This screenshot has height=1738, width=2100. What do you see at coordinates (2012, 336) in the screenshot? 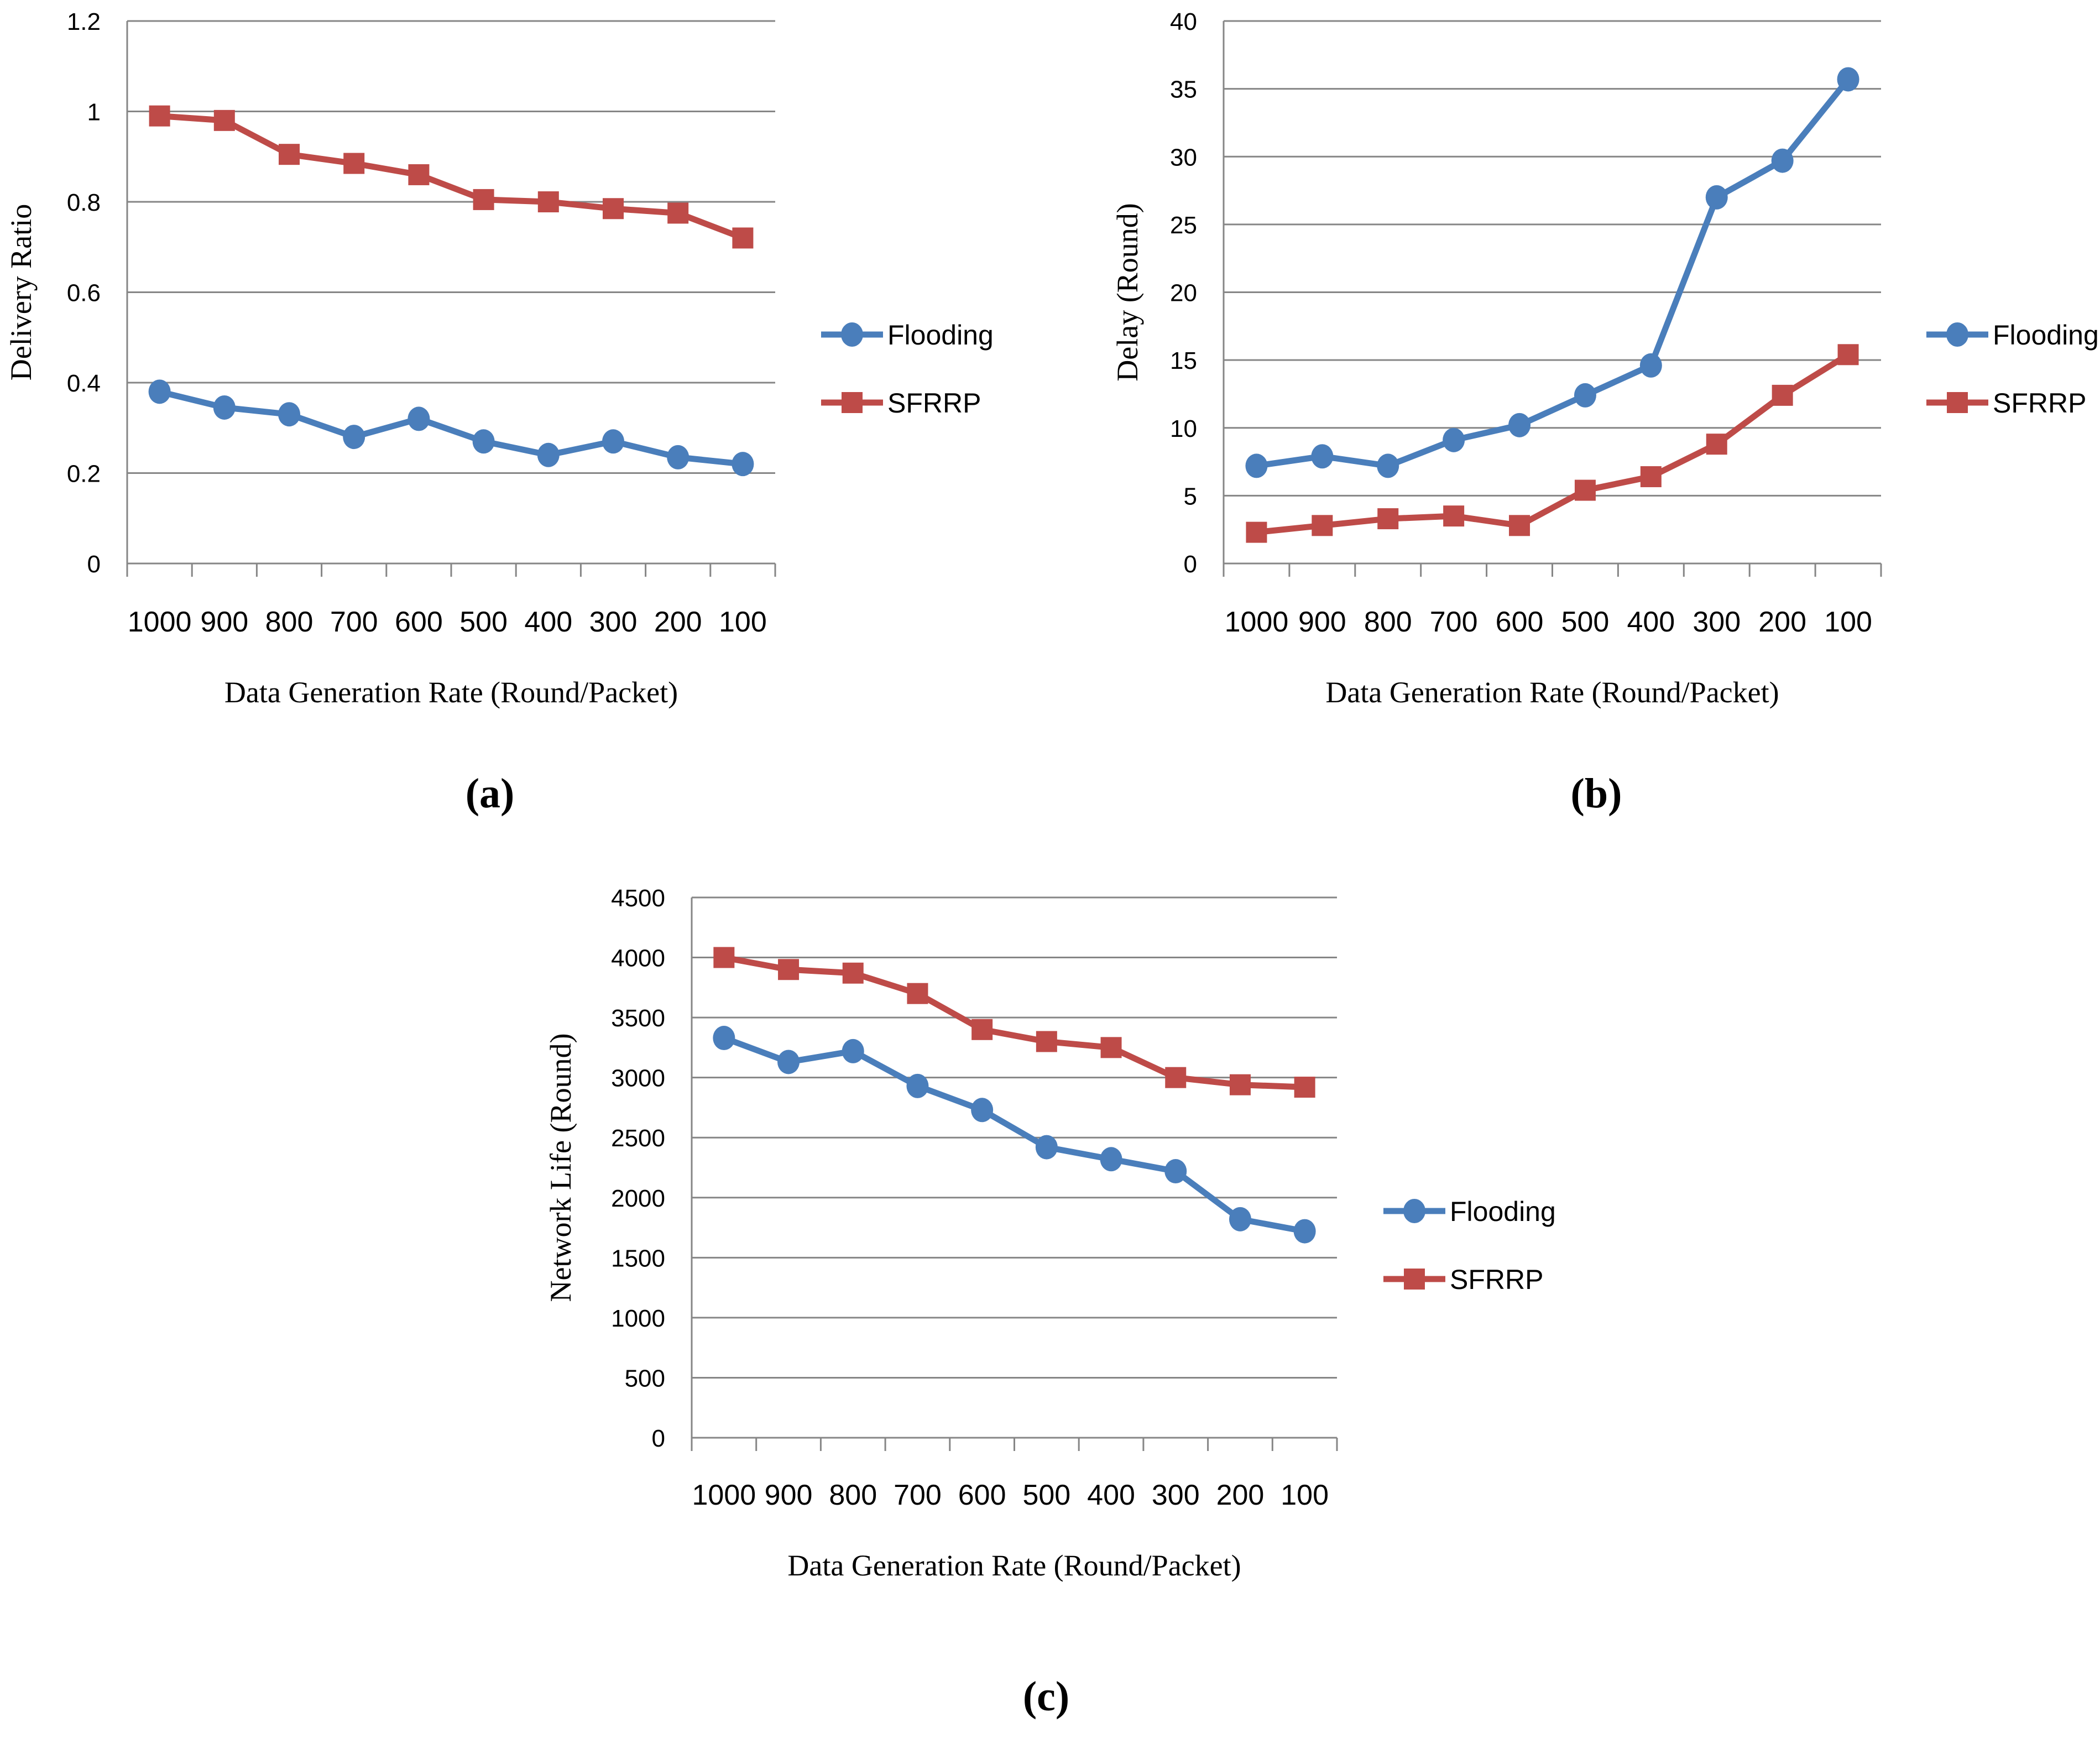
I see `legend-item-flooding: Flooding` at bounding box center [2012, 336].